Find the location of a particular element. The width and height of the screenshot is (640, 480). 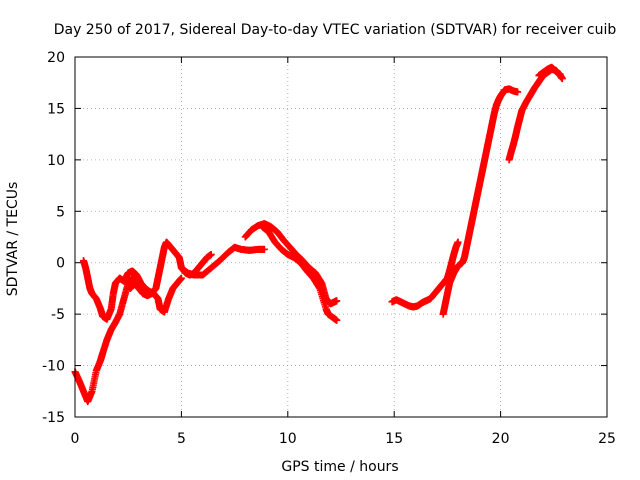

y-tick-label: 0 is located at coordinates (60, 264).